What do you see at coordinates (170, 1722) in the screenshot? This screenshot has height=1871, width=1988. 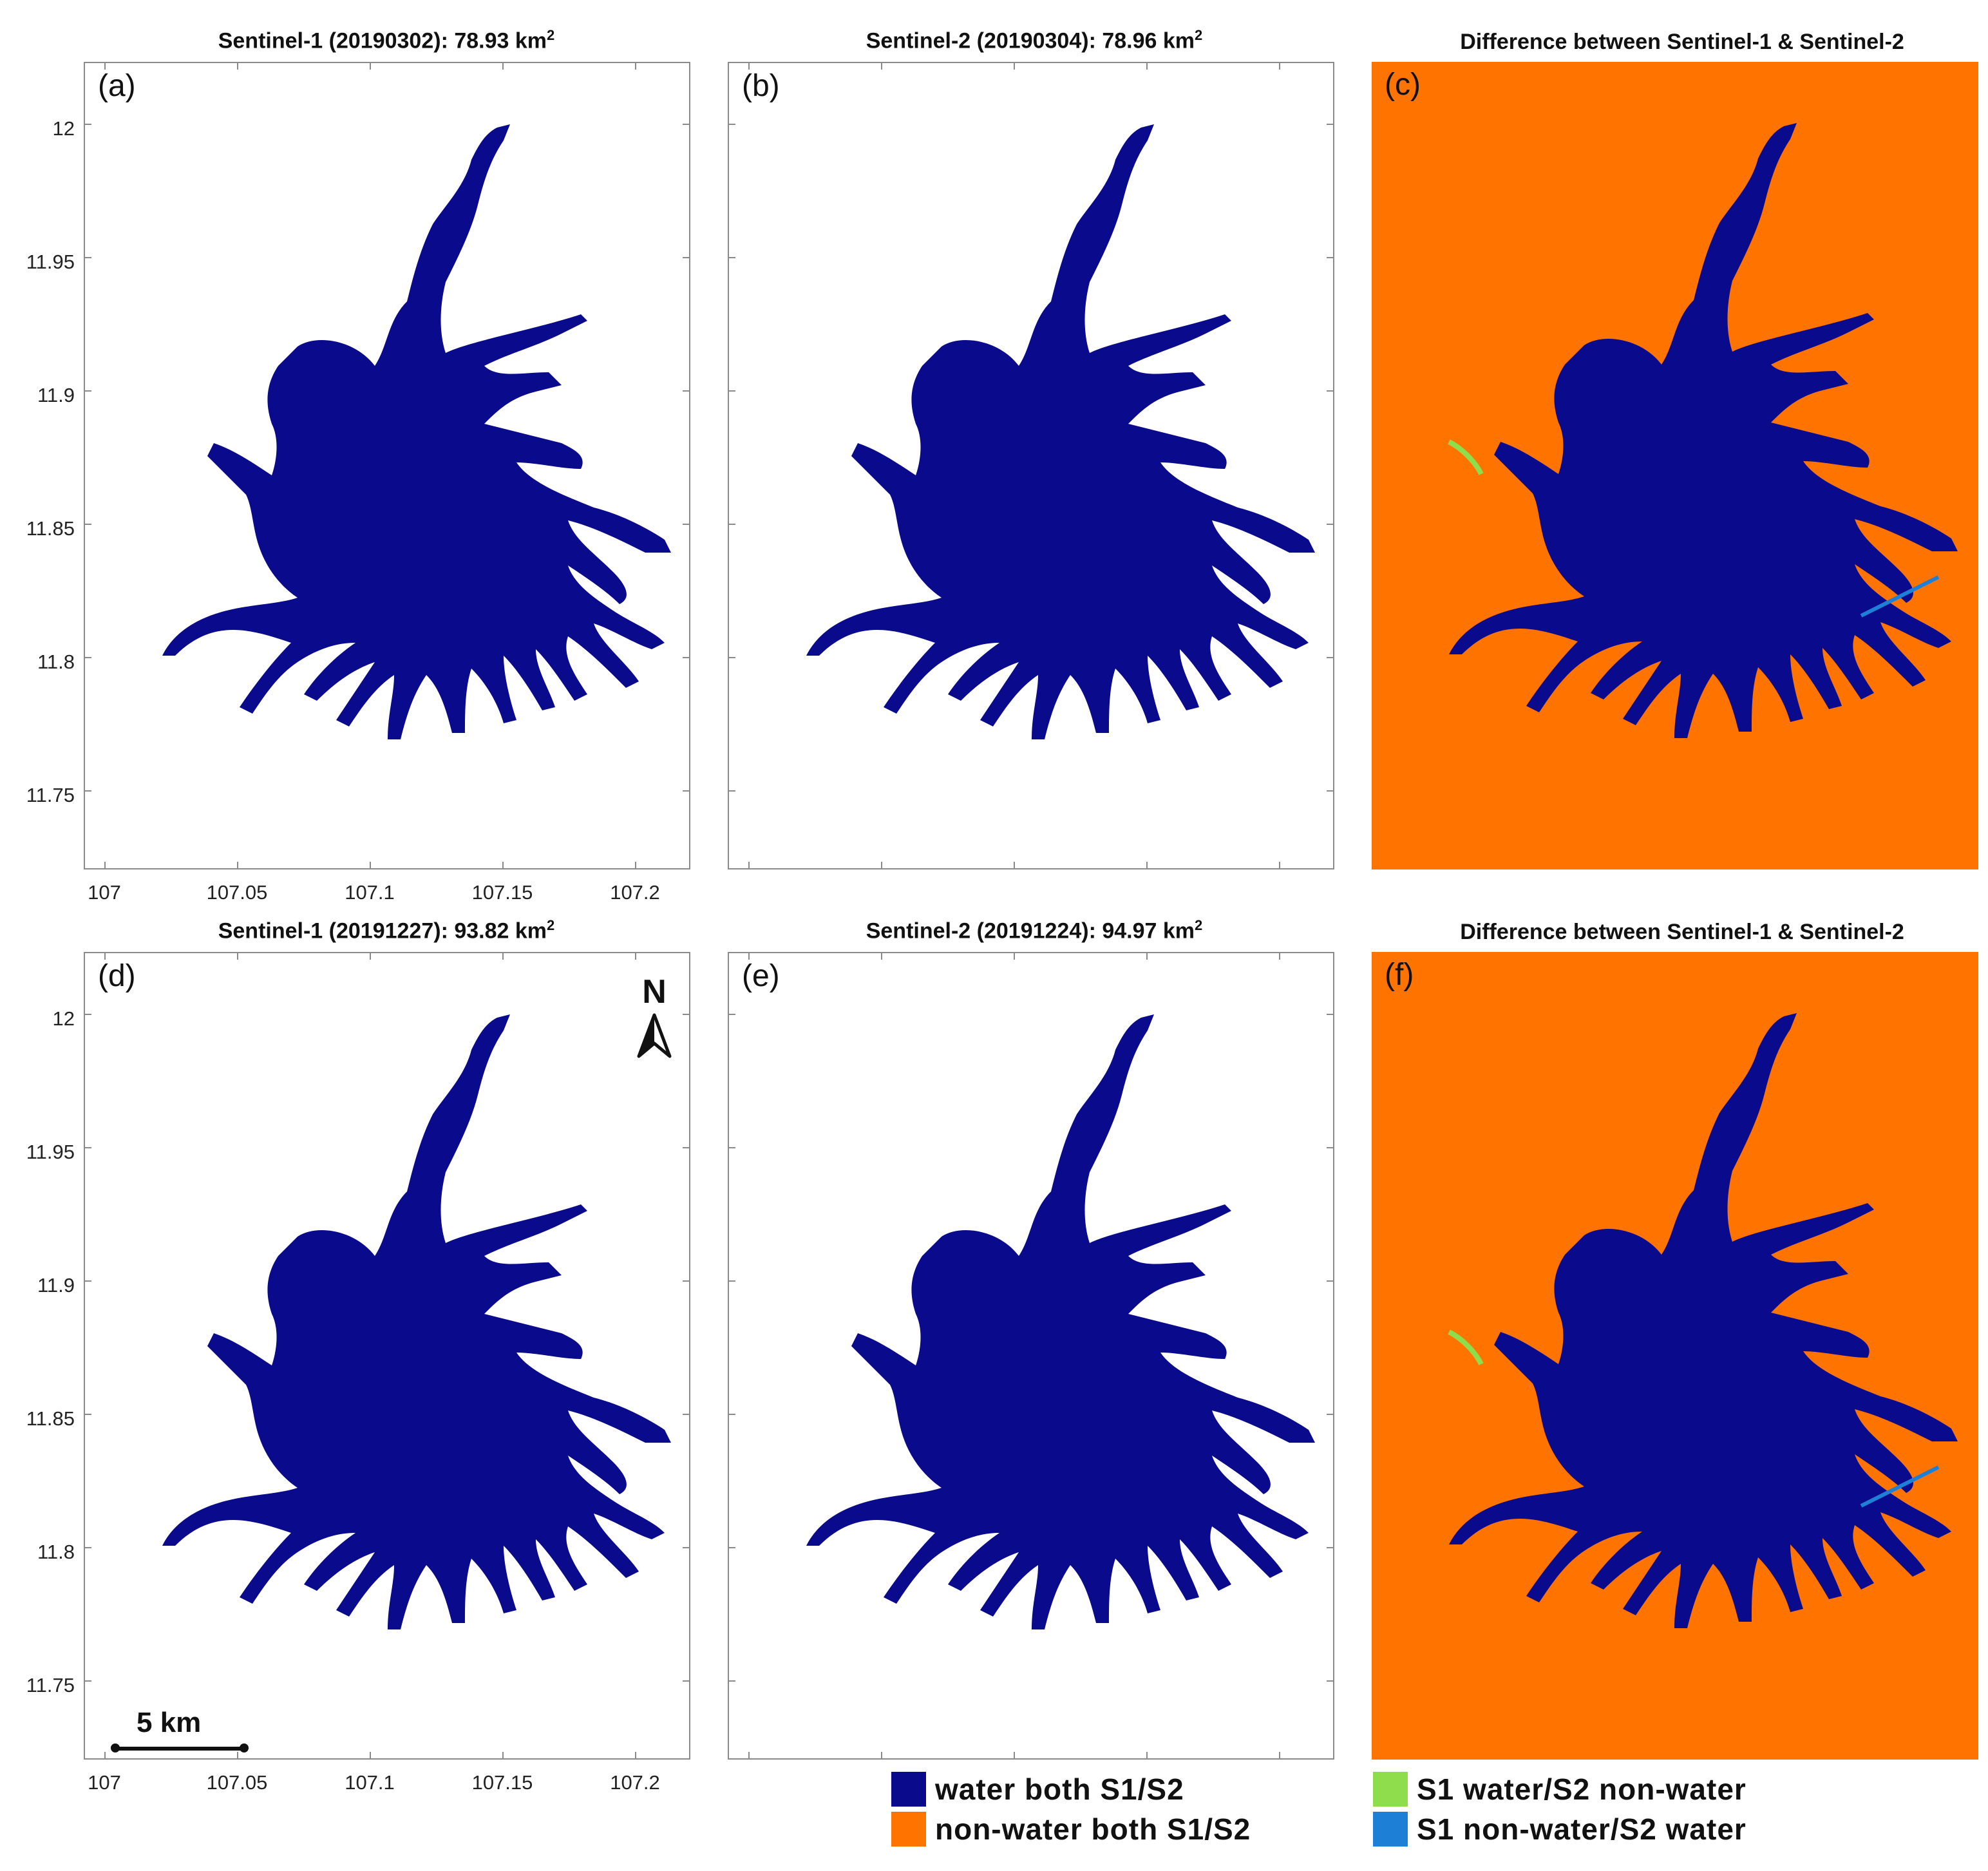 I see `scale-label: 5 km` at bounding box center [170, 1722].